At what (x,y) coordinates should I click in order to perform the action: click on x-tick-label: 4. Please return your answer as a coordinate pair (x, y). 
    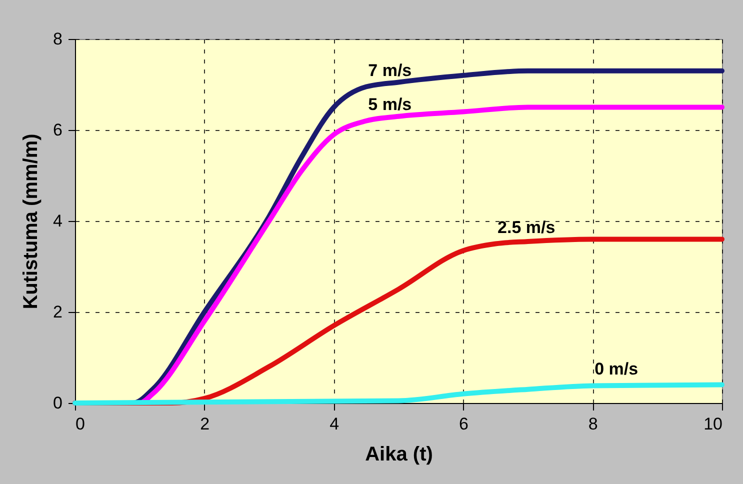
    Looking at the image, I should click on (335, 424).